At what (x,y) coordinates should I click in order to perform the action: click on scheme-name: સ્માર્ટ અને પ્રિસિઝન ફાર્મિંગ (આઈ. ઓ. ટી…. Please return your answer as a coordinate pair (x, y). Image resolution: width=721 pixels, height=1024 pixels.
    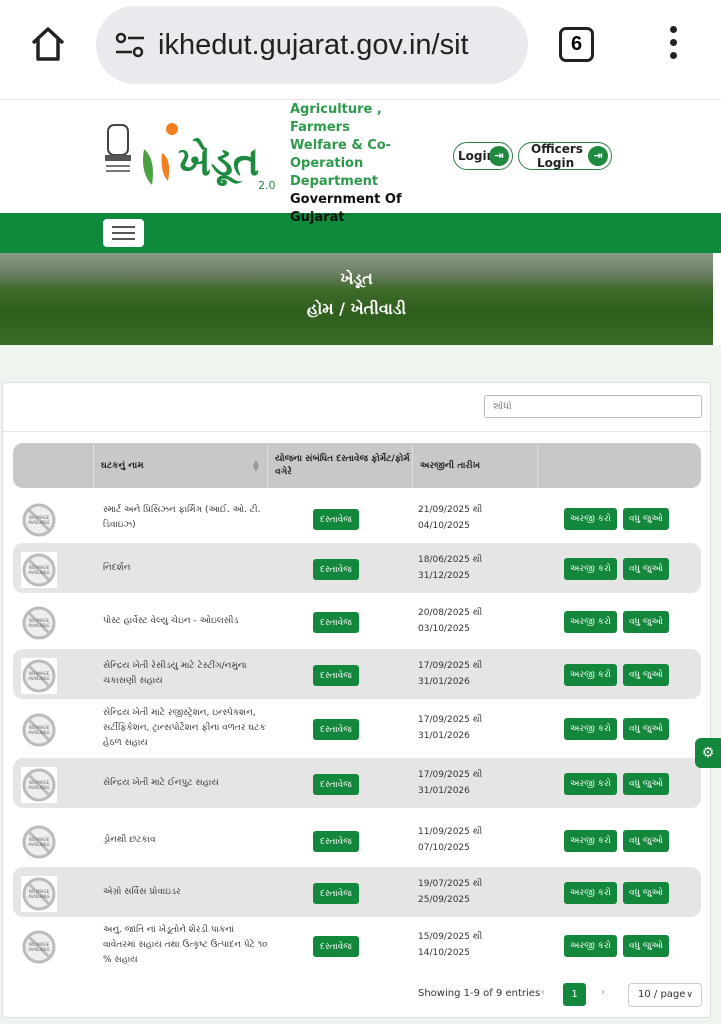
    Looking at the image, I should click on (182, 517).